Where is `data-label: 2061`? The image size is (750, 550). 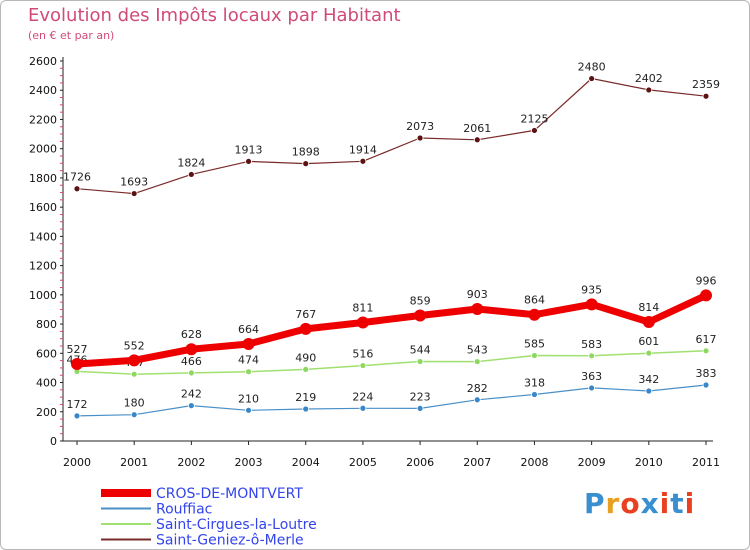
data-label: 2061 is located at coordinates (477, 128).